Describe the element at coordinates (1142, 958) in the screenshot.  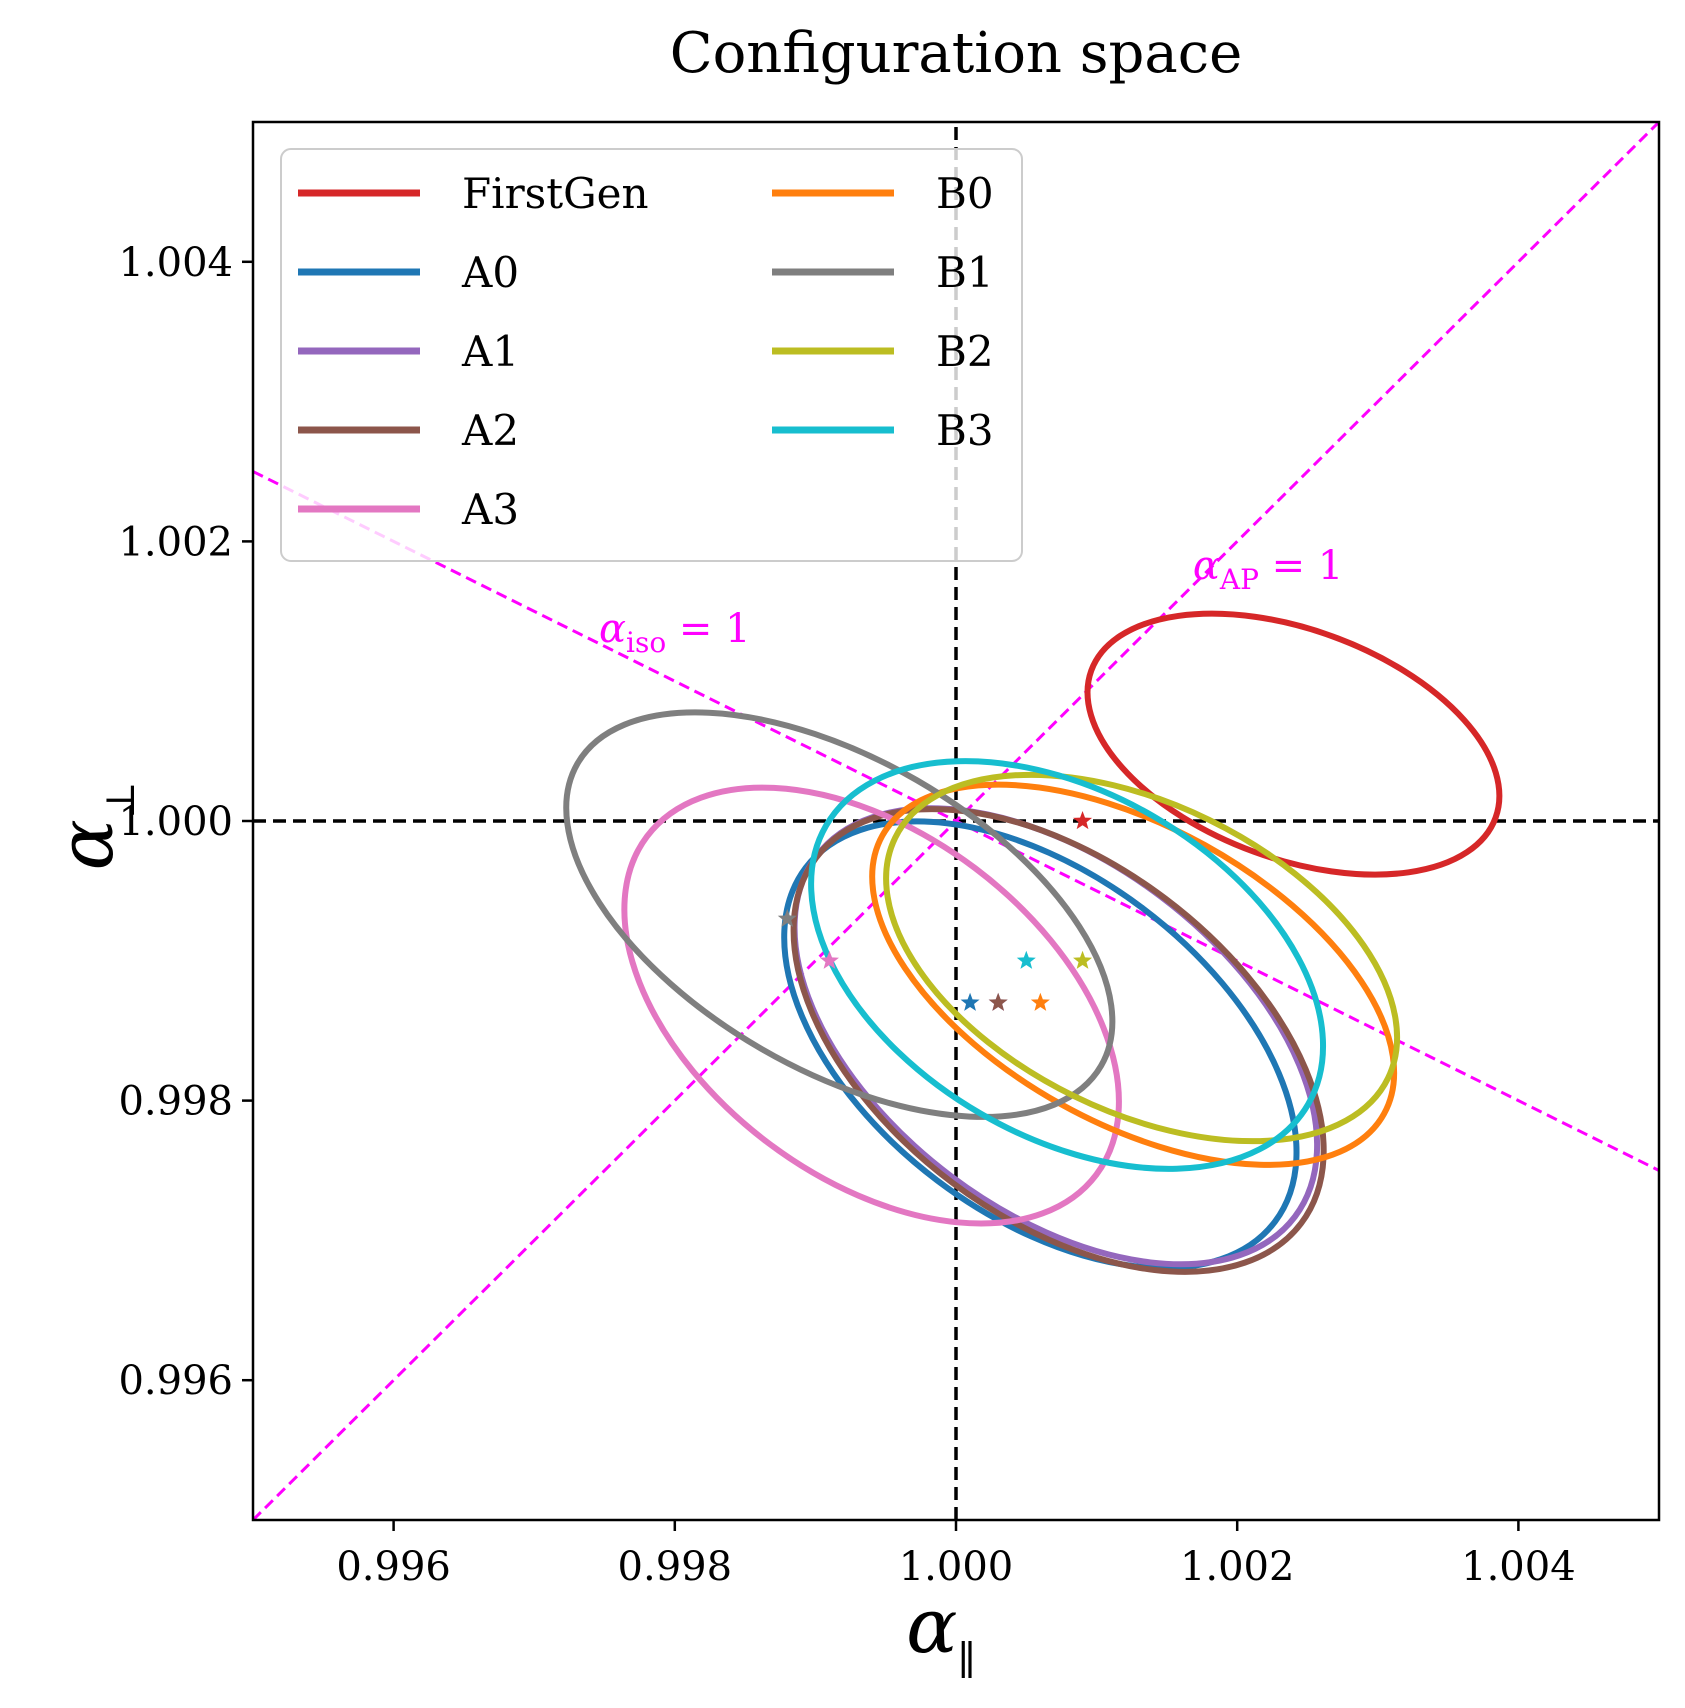
I see `b2-contour` at that location.